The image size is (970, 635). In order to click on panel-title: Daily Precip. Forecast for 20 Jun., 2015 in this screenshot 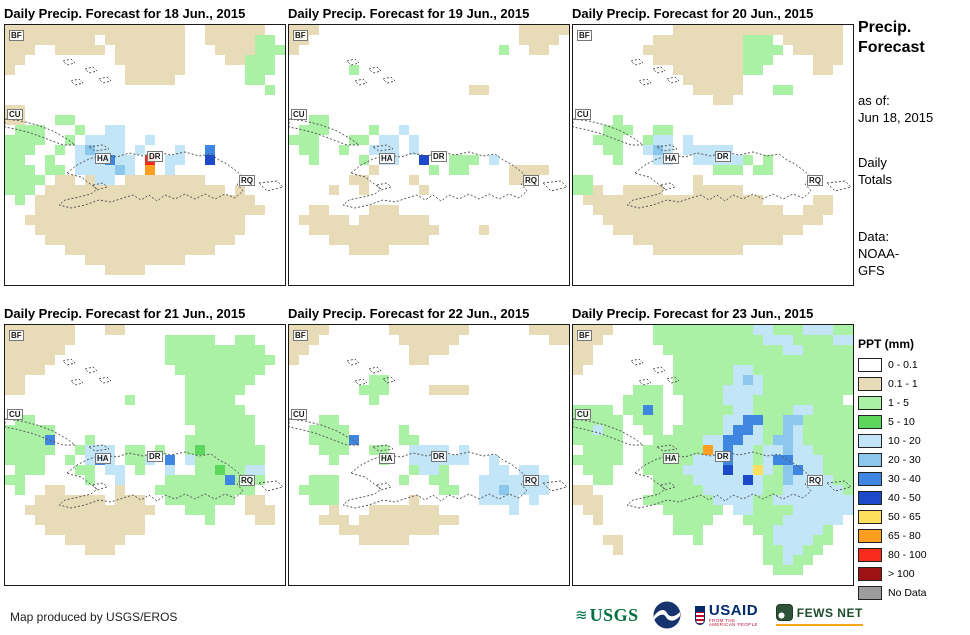, I will do `click(693, 13)`.